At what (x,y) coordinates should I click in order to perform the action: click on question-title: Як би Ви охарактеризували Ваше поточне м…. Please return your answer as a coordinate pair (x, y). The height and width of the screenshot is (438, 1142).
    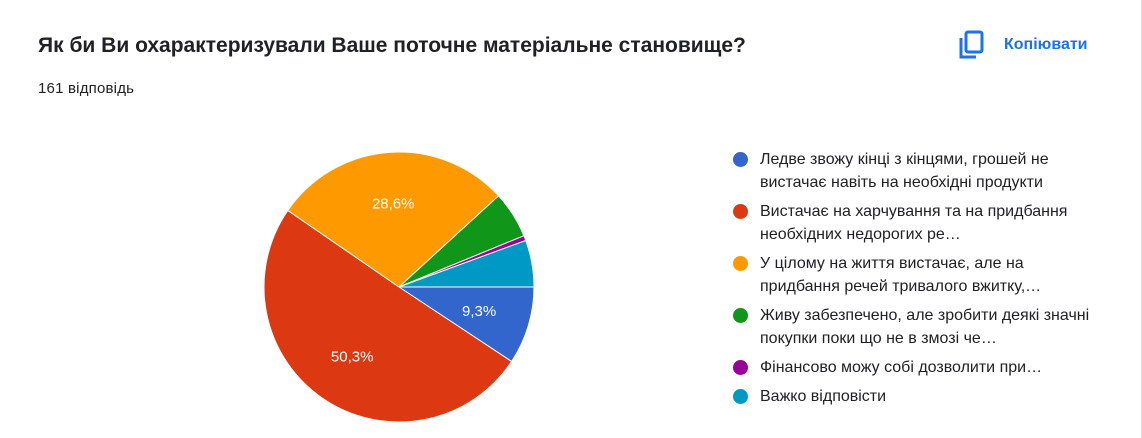
    Looking at the image, I should click on (392, 45).